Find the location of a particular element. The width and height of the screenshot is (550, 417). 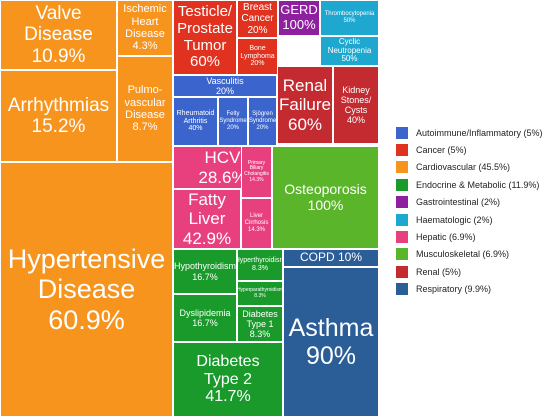

legend-label: Respiratory (9.9%) is located at coordinates (454, 289).